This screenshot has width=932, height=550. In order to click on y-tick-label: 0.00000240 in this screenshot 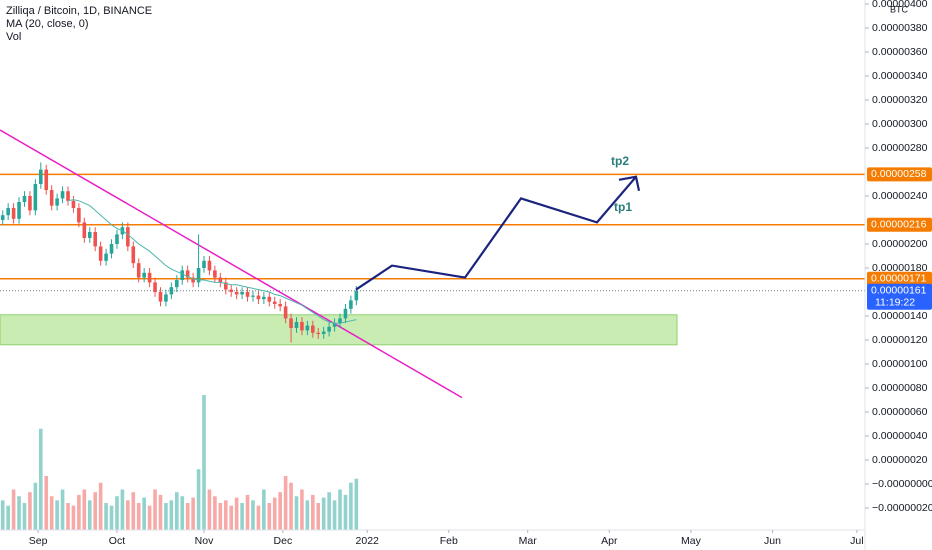, I will do `click(900, 196)`.